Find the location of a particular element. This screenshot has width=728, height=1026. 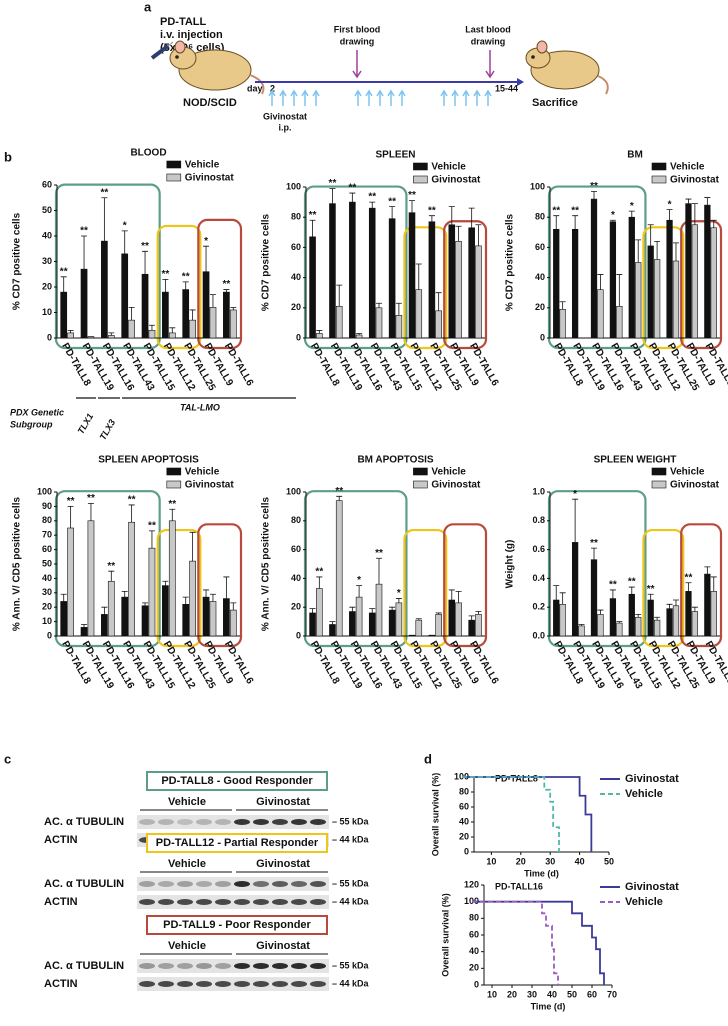

mouse-right is located at coordinates (567, 67).